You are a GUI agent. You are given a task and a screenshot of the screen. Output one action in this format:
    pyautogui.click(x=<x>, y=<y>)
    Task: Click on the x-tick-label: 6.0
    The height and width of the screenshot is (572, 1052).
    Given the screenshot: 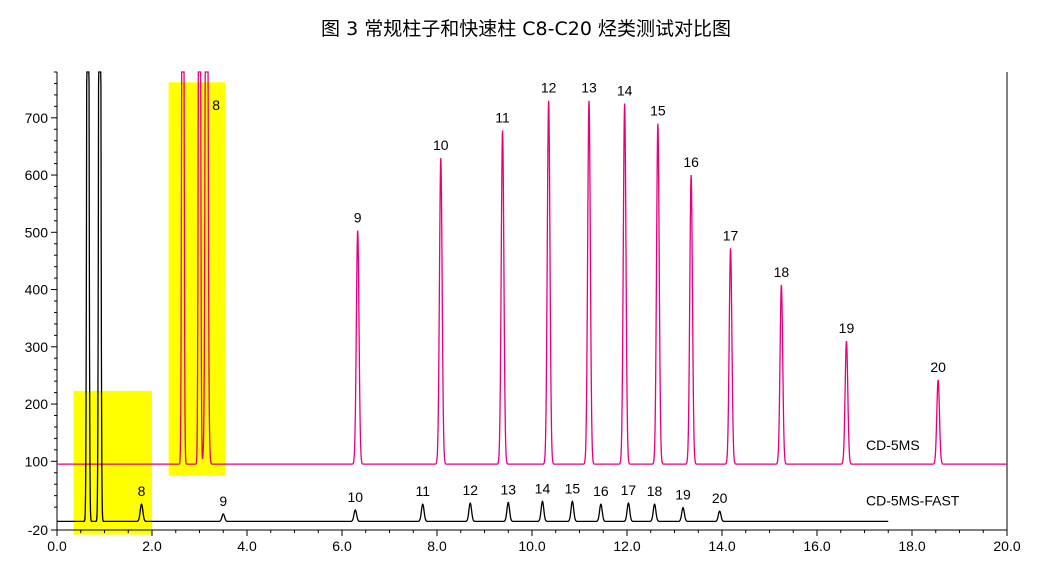 What is the action you would take?
    pyautogui.click(x=342, y=546)
    